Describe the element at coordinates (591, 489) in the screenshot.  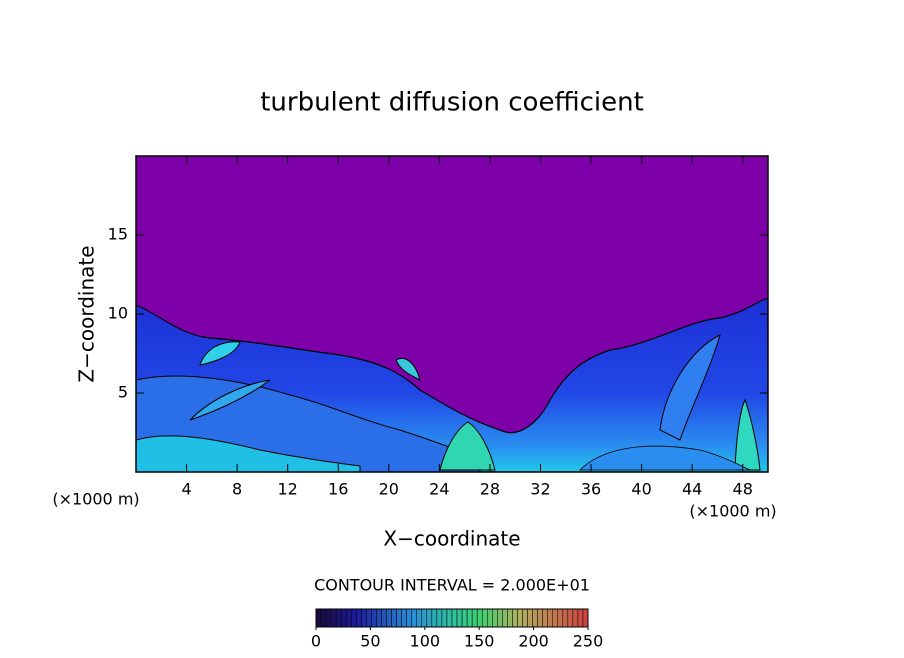
I see `x-tick-label: 36` at that location.